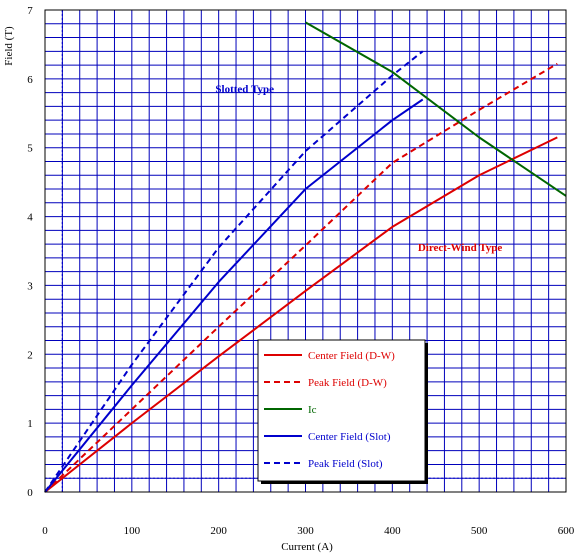  I want to click on x-tick-label: 300, so click(305, 531).